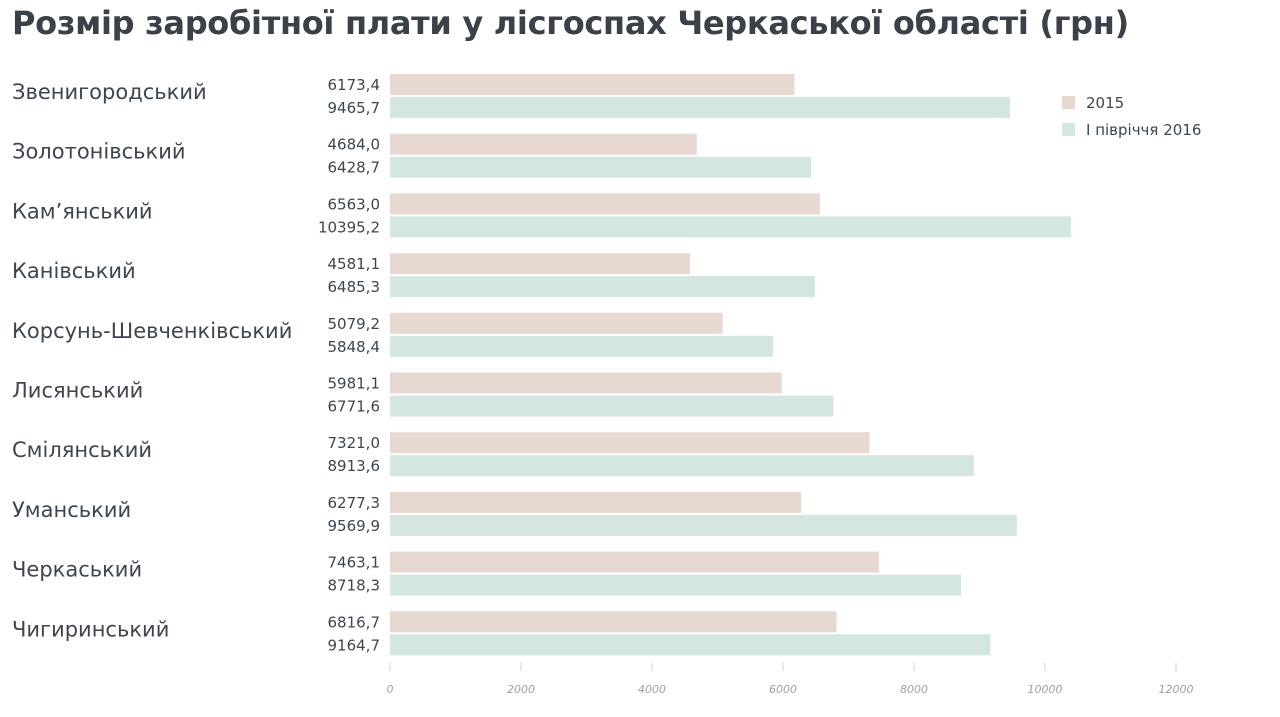  What do you see at coordinates (82, 450) in the screenshot?
I see `category-label: Смілянський` at bounding box center [82, 450].